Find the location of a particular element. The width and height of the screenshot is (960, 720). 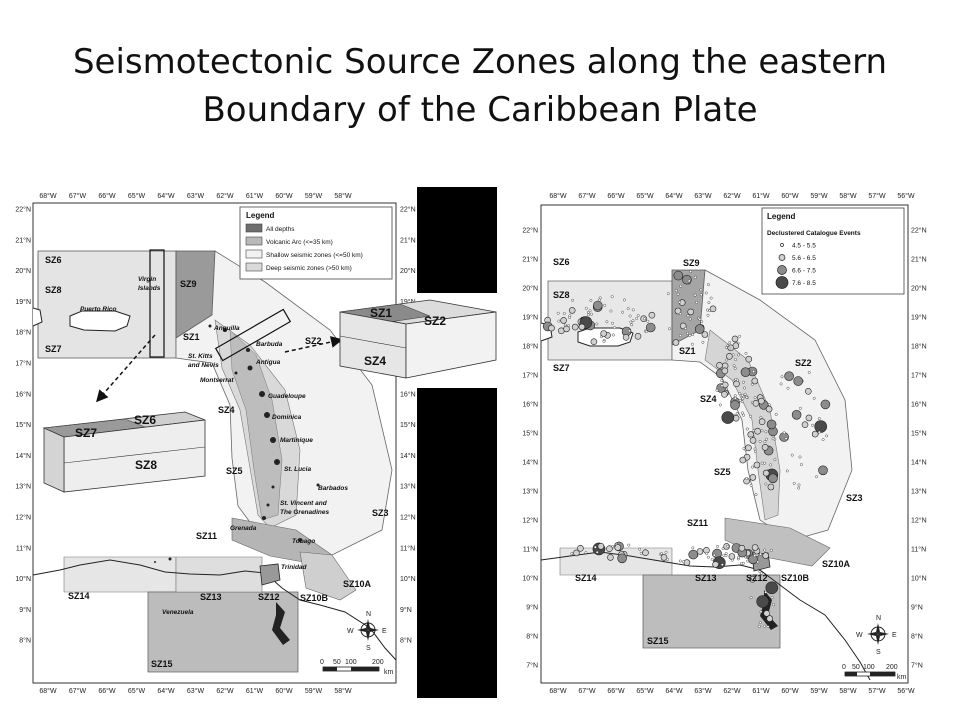

right-lon-bot-label: 59°W is located at coordinates (819, 691).